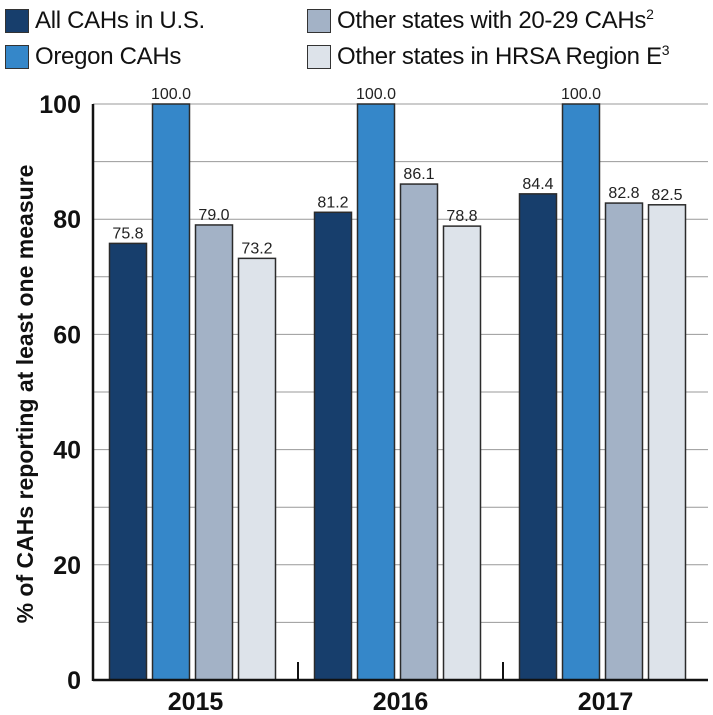  Describe the element at coordinates (25, 394) in the screenshot. I see `y-axis-title: % of CAHs reporting at least one measure` at that location.